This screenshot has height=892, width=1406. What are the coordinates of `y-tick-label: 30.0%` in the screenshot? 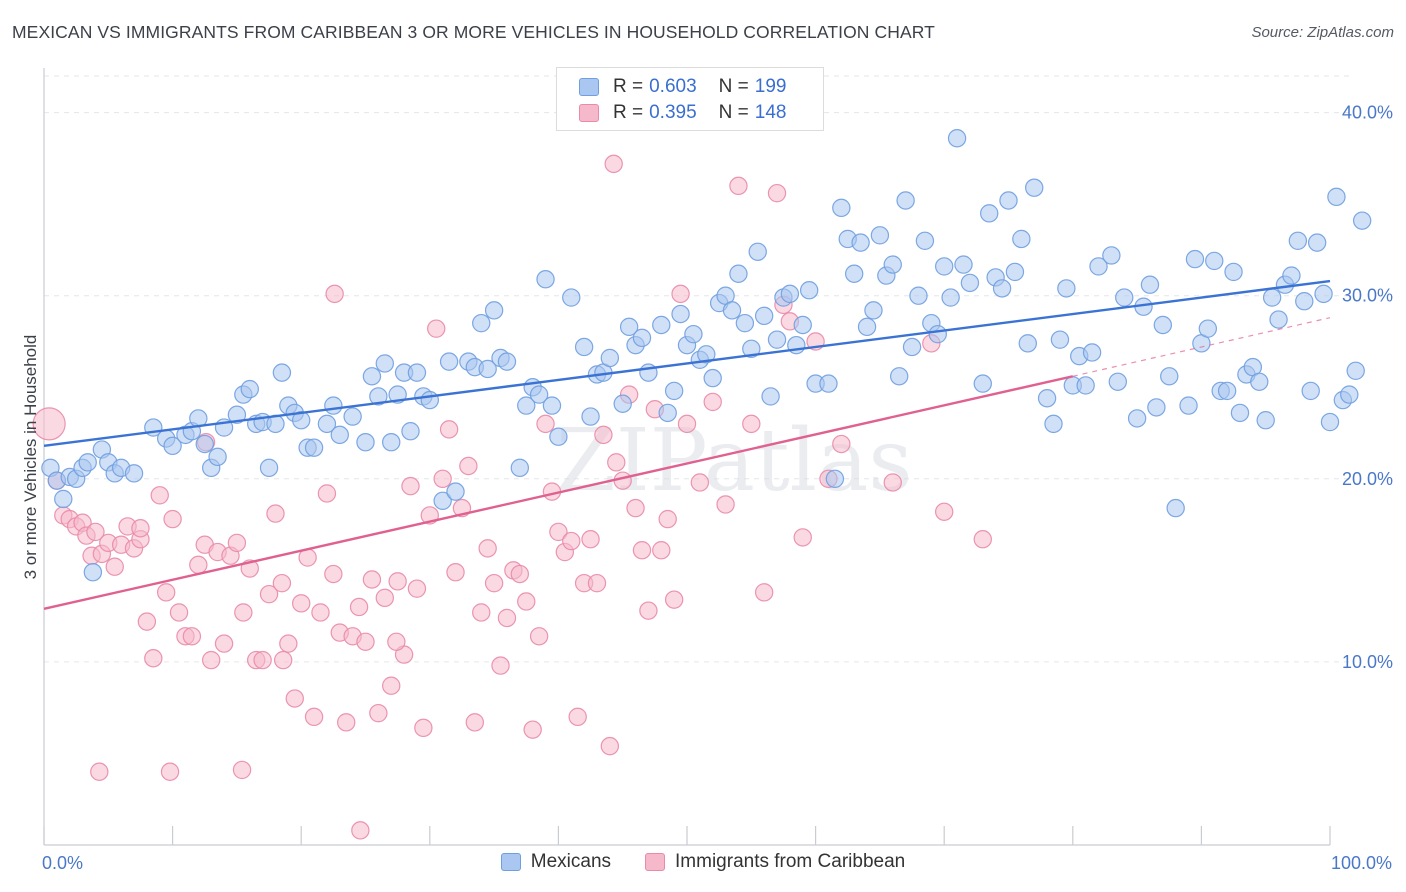 It's located at (1367, 296).